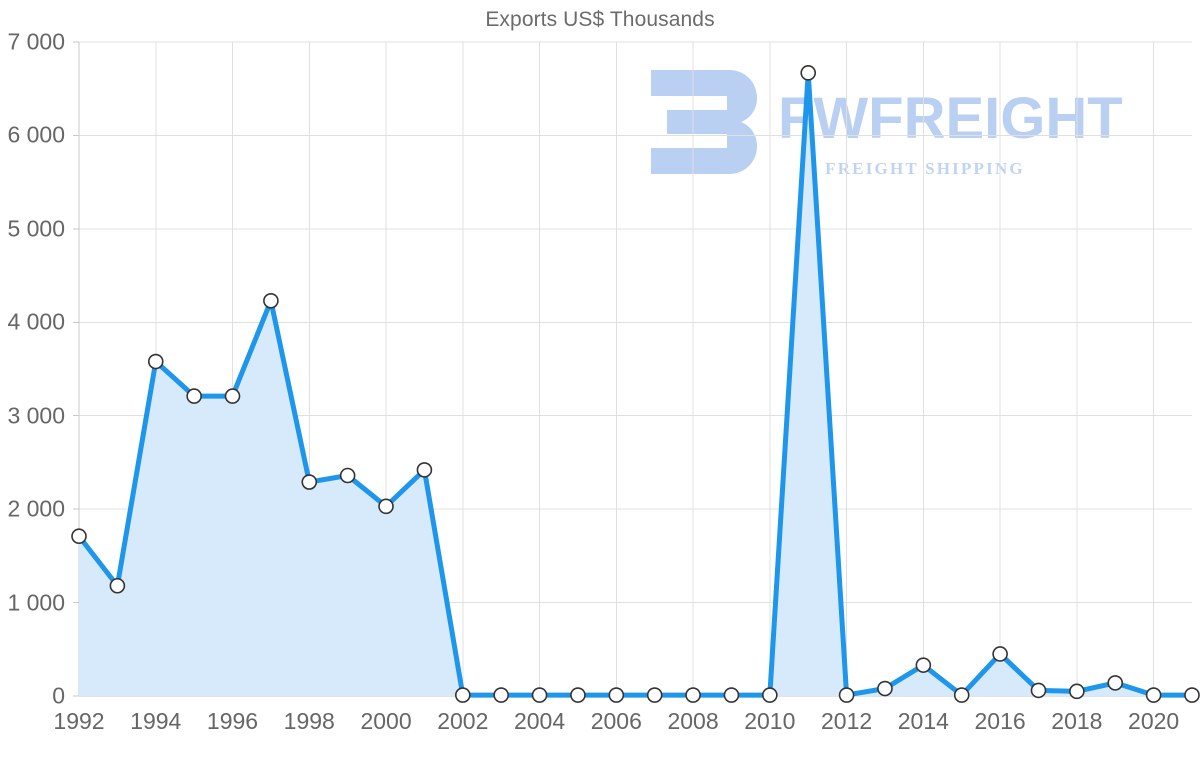 This screenshot has height=763, width=1200. I want to click on y-axis-tick-label: 7 000, so click(36, 41).